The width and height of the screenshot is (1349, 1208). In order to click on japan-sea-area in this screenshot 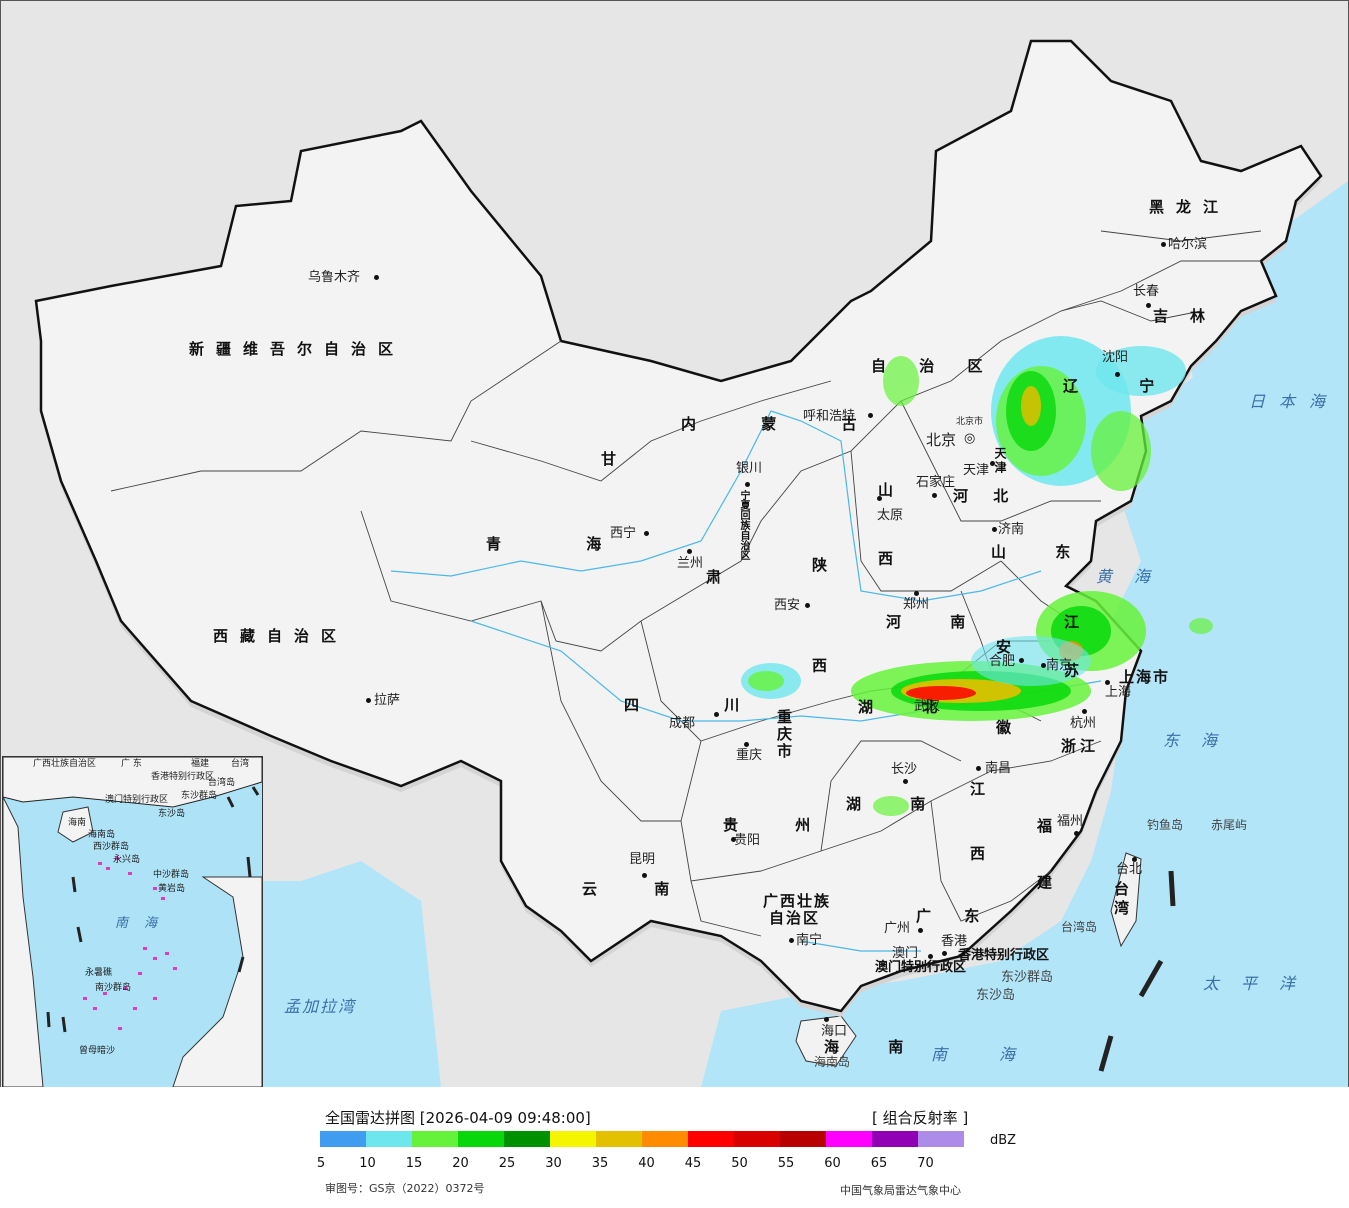, I will do `click(1264, 351)`.